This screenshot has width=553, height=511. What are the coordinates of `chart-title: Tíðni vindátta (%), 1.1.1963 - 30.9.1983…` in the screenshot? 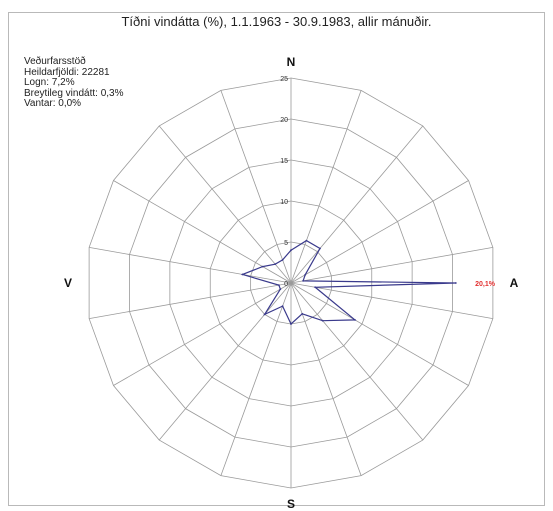 It's located at (276, 21).